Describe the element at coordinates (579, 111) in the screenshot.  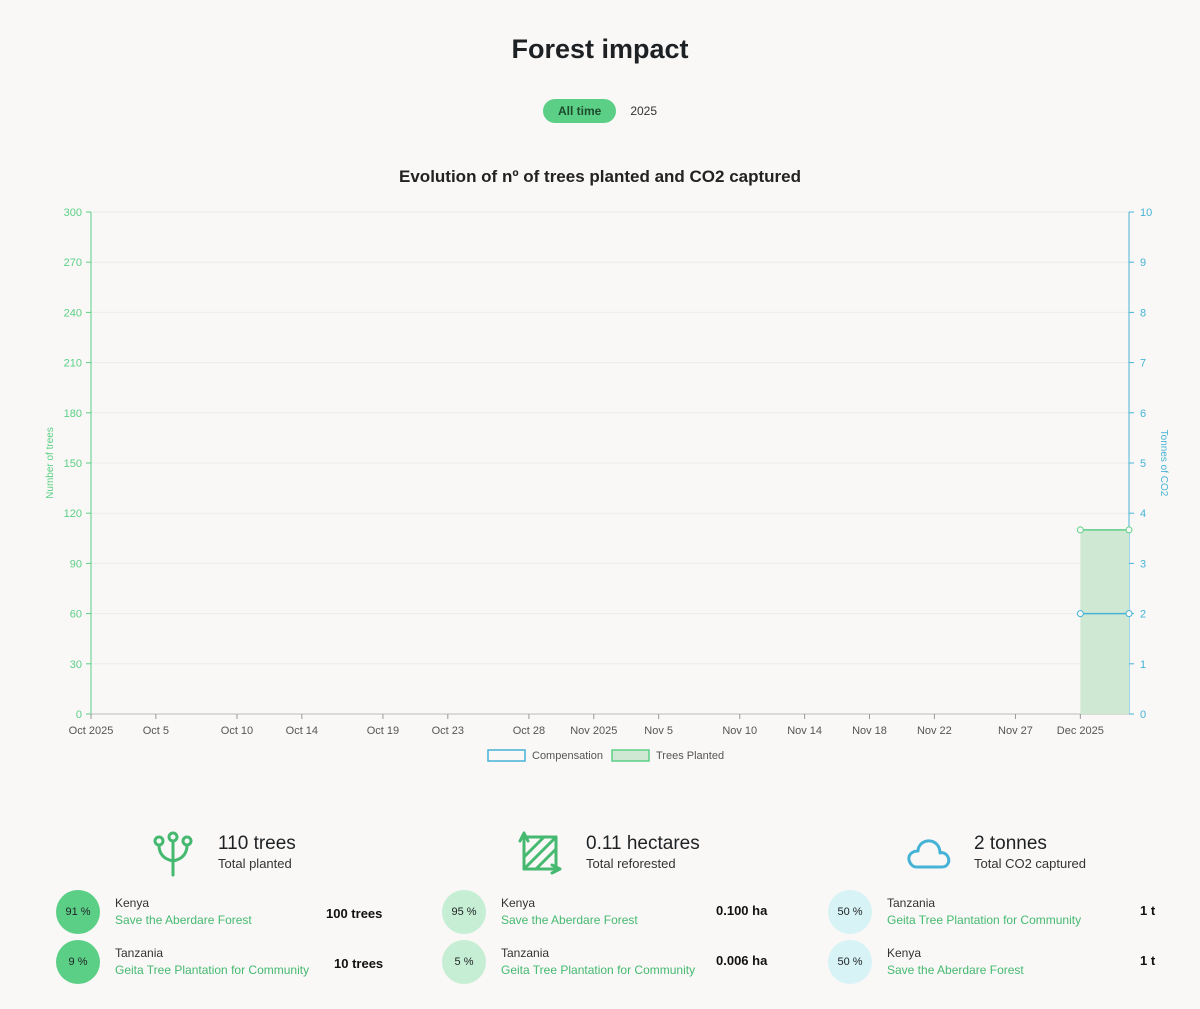
I see `filter-all-time: All time` at that location.